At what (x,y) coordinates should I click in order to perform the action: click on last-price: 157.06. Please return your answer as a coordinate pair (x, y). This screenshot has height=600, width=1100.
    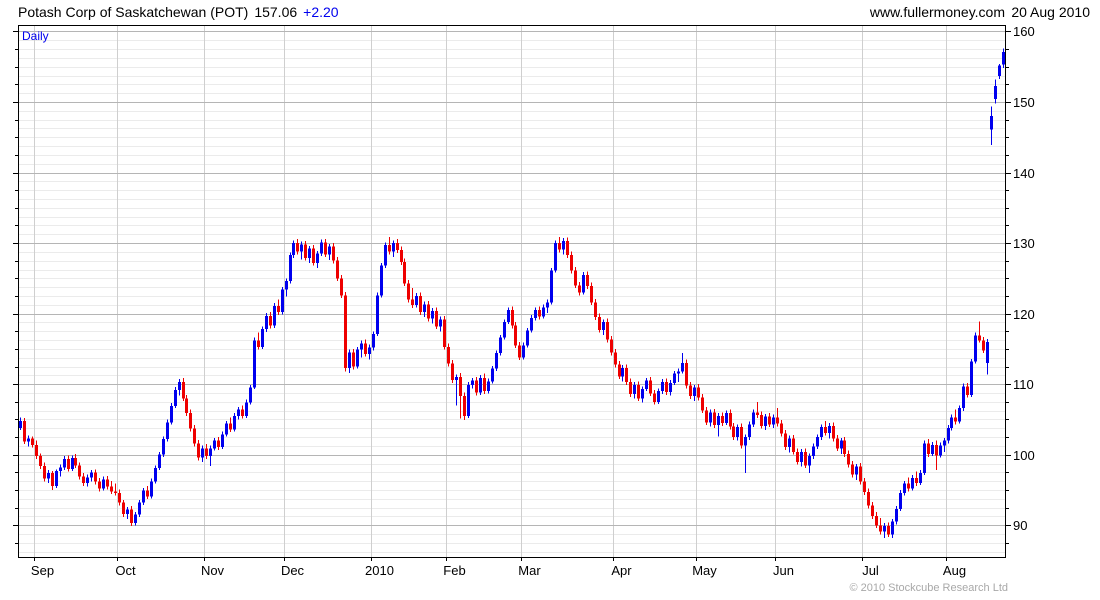
    Looking at the image, I should click on (276, 12).